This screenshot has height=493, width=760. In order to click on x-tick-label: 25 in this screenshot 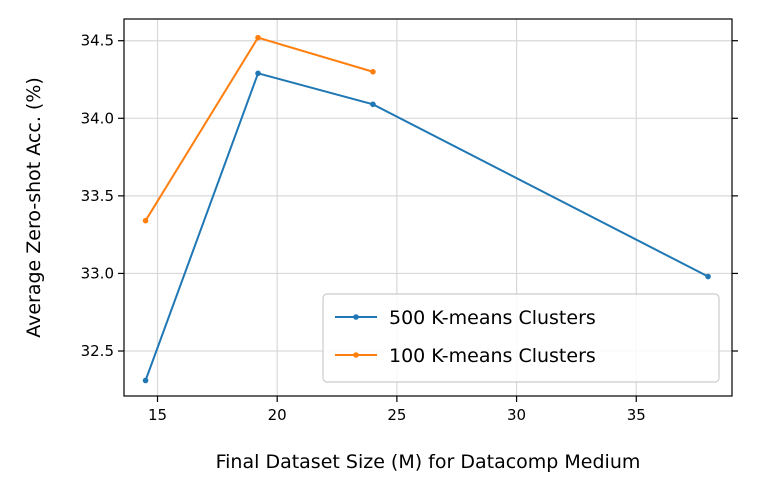, I will do `click(396, 415)`.